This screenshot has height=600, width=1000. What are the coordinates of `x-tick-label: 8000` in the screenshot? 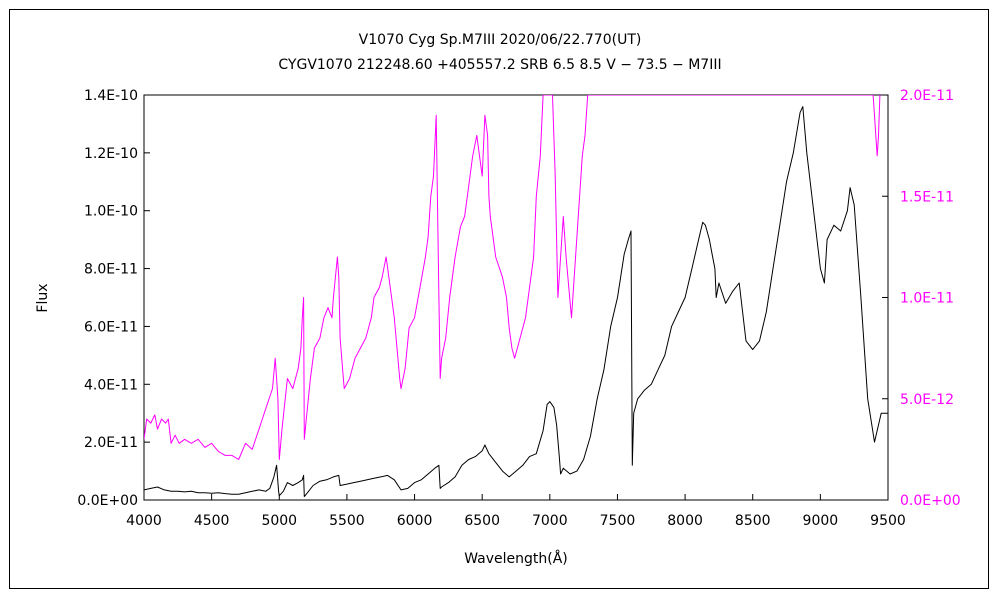 It's located at (685, 521).